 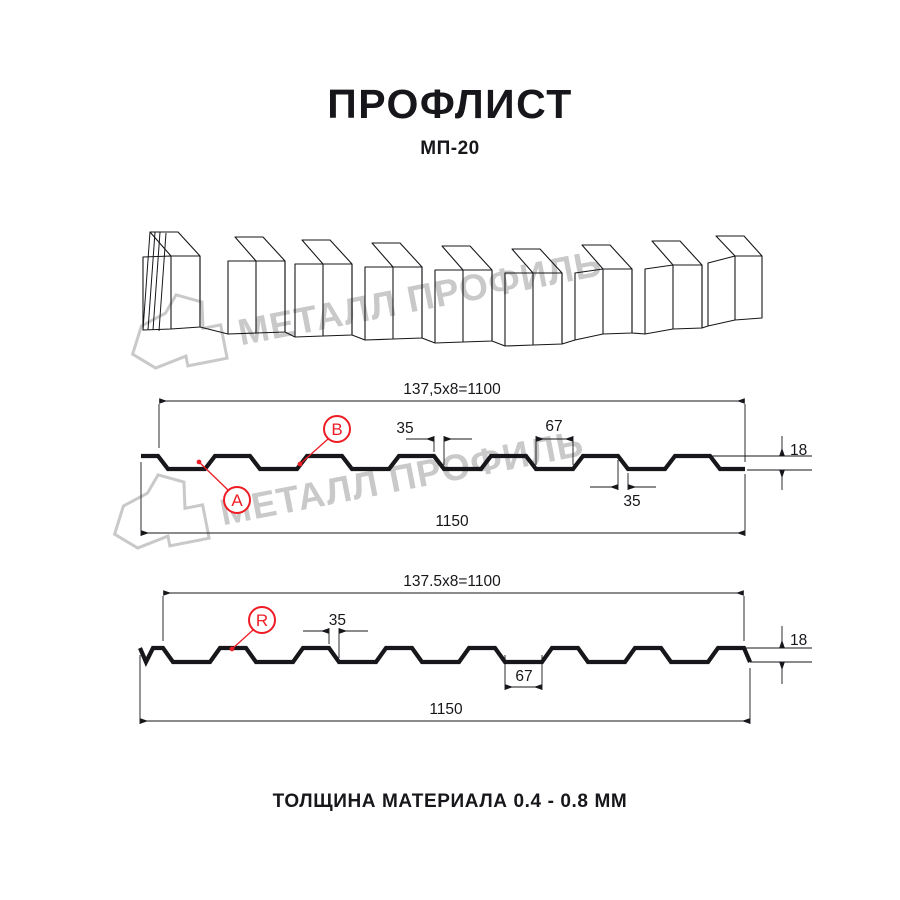 What do you see at coordinates (324, 441) in the screenshot?
I see `callout-b: B` at bounding box center [324, 441].